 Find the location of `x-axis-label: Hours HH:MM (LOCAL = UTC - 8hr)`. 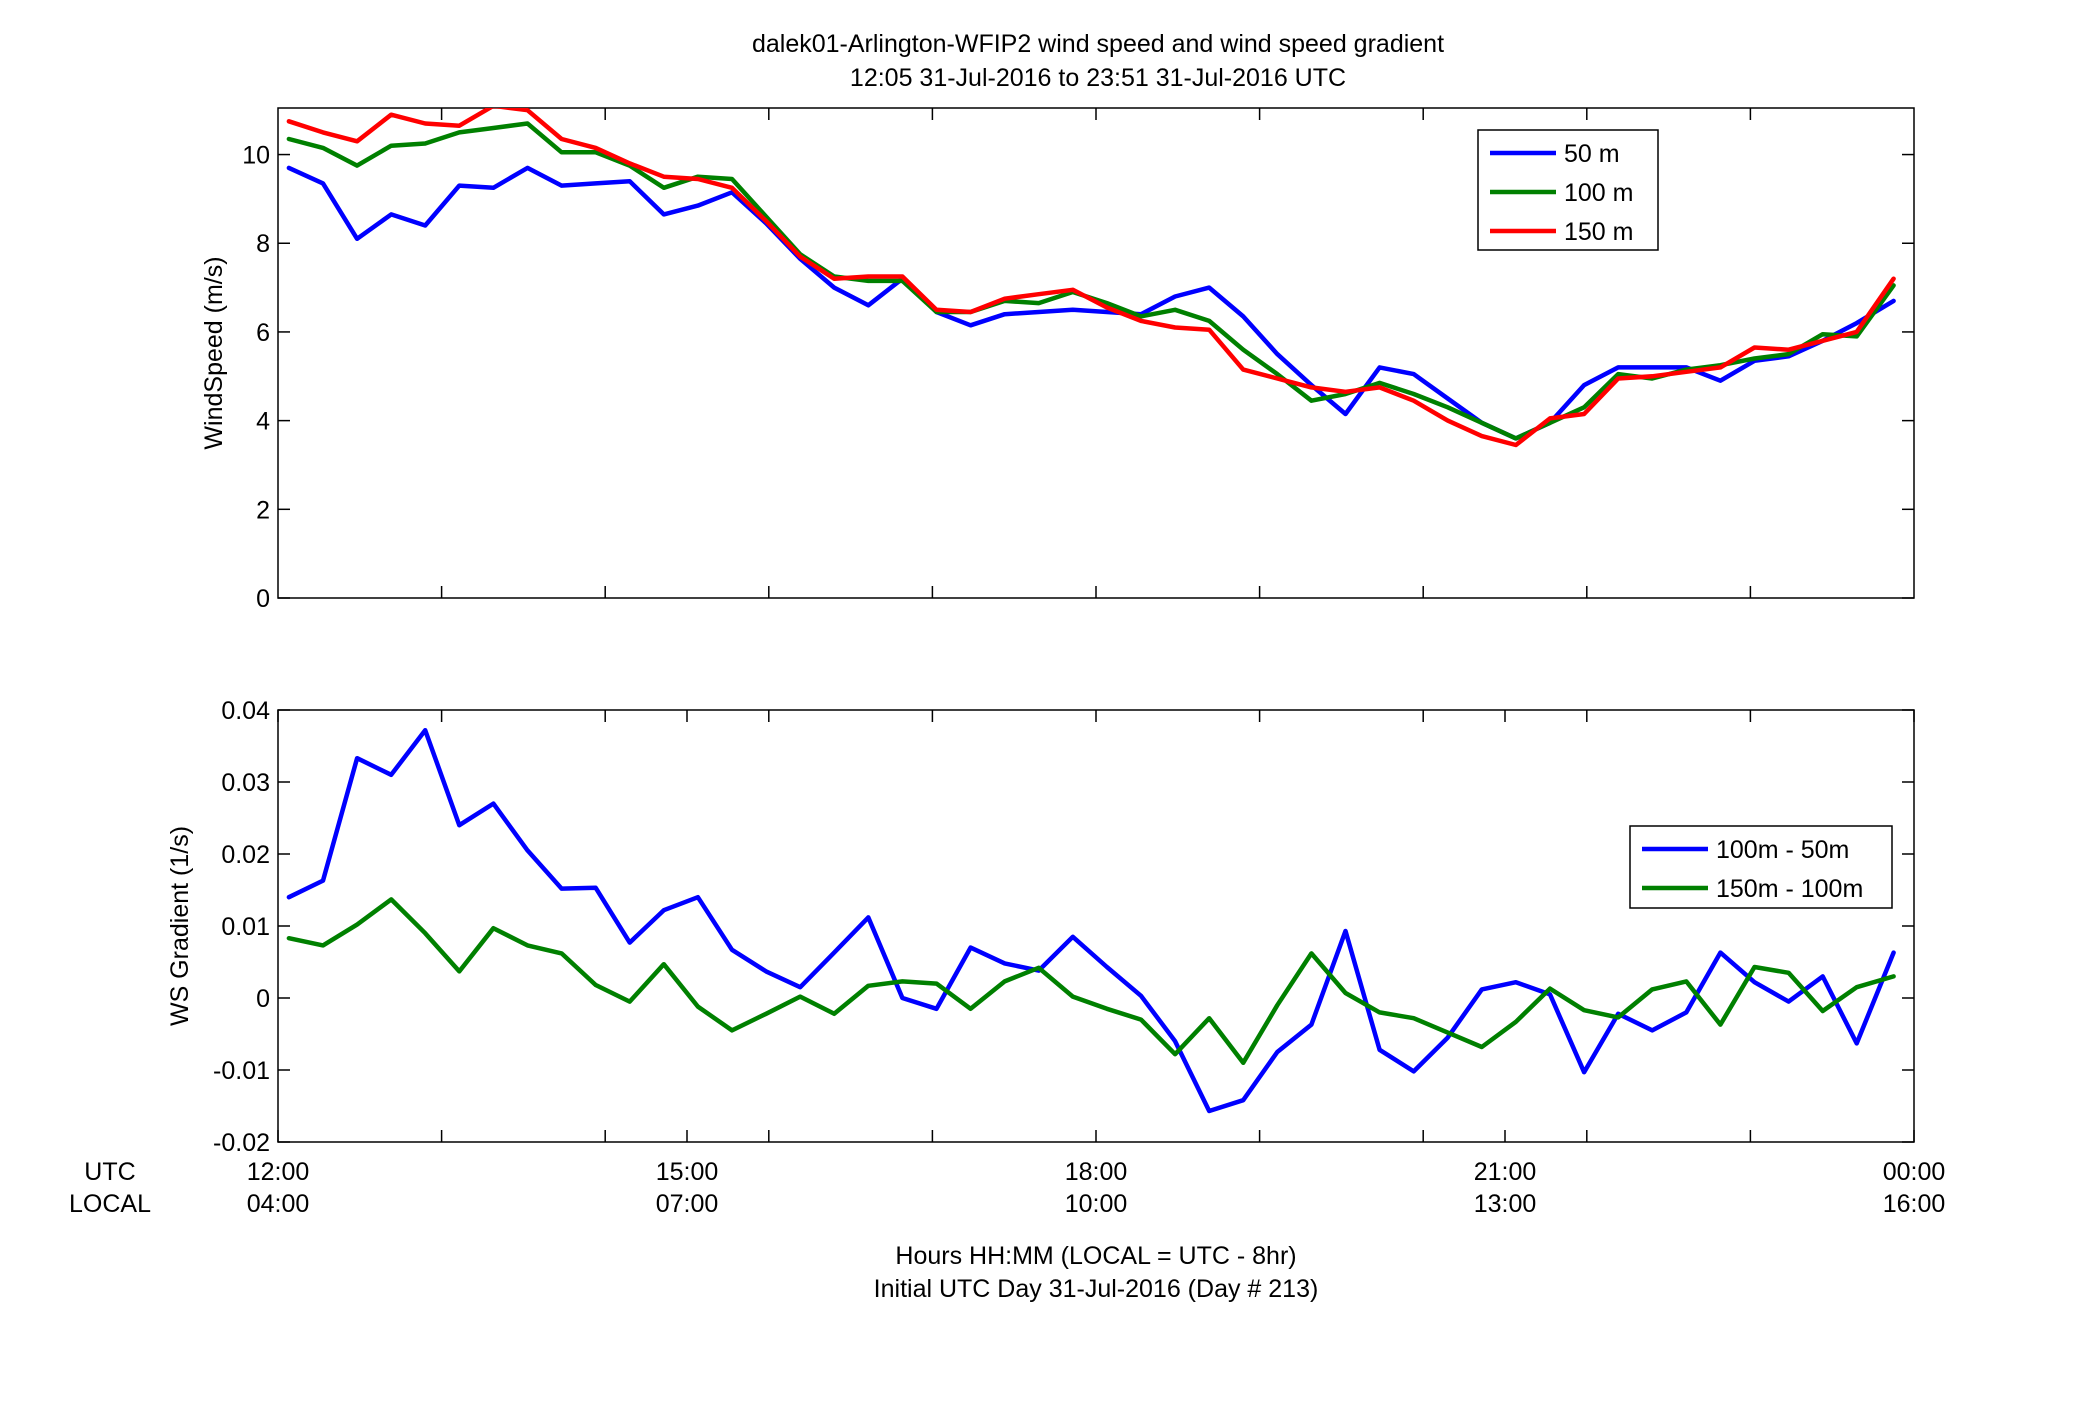

x-axis-label: Hours HH:MM (LOCAL = UTC - 8hr) is located at coordinates (1095, 1256).